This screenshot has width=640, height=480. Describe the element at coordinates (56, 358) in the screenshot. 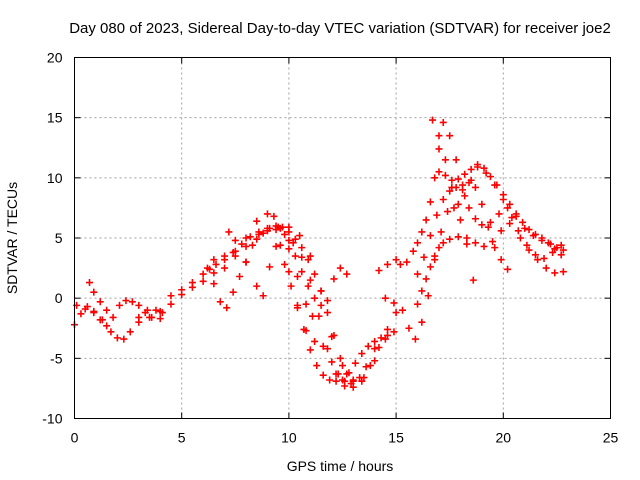

I see `y-tick-label: -5` at that location.